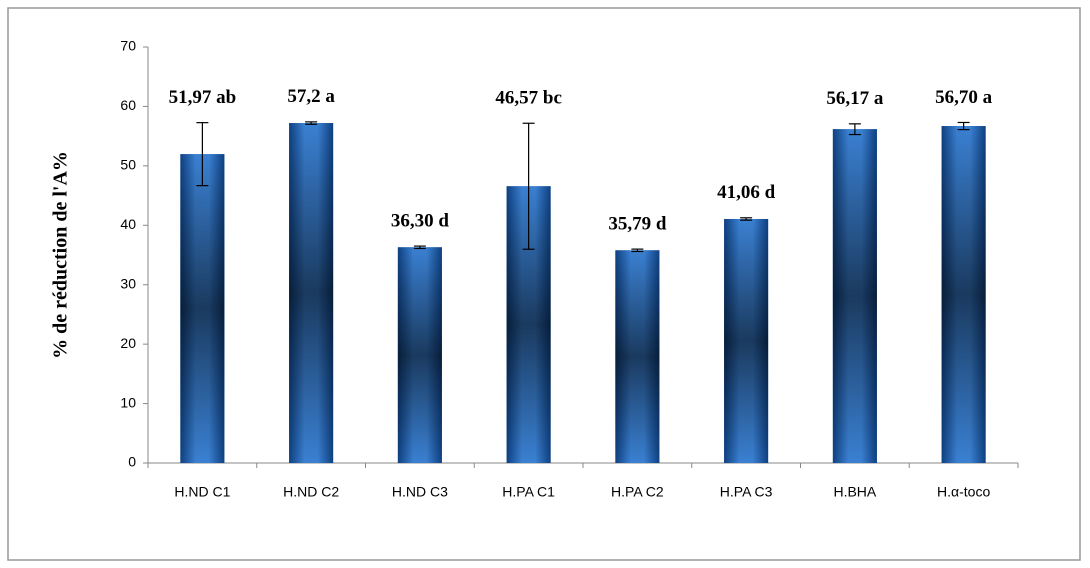 This screenshot has height=568, width=1090. What do you see at coordinates (854, 492) in the screenshot?
I see `x-tick-label: H.BHA` at bounding box center [854, 492].